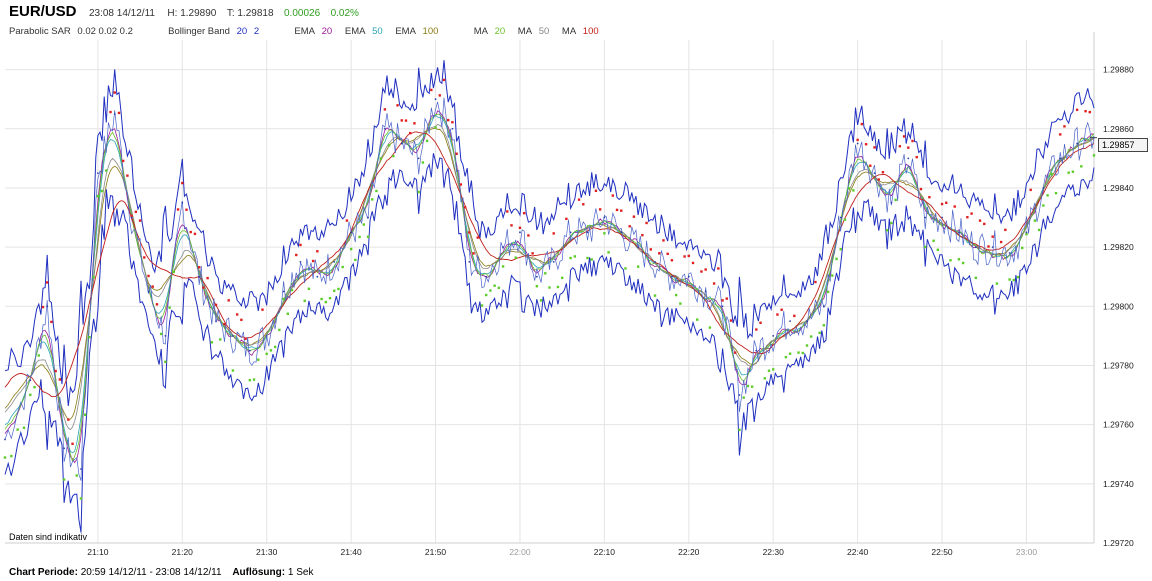 Image resolution: width=1152 pixels, height=581 pixels. I want to click on x-tick-label: 22:00, so click(520, 552).